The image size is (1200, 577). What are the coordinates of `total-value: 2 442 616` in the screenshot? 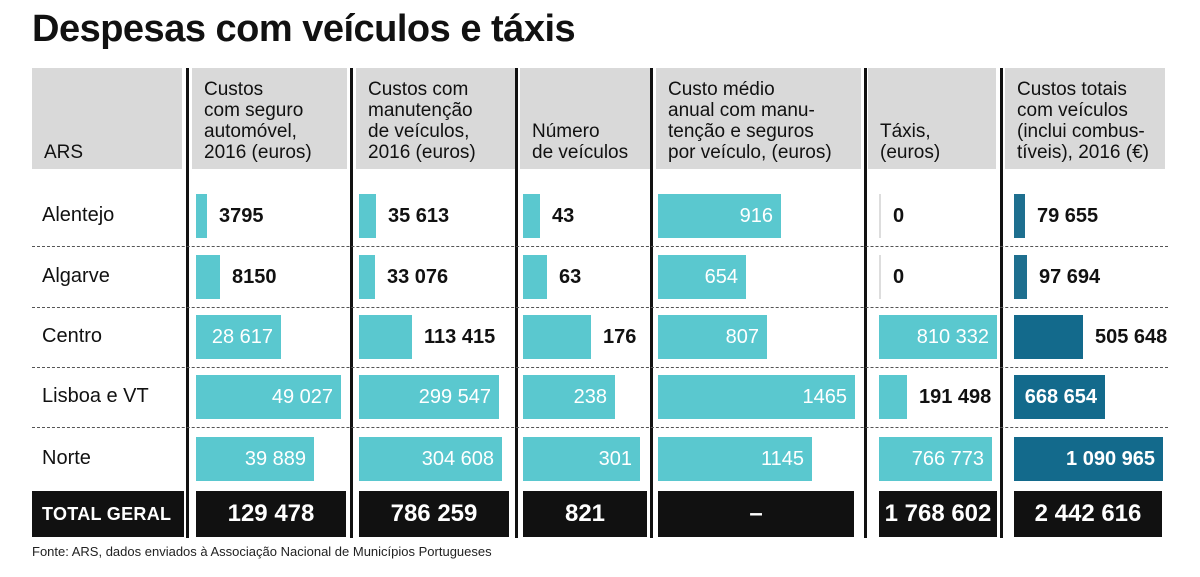 It's located at (1088, 514).